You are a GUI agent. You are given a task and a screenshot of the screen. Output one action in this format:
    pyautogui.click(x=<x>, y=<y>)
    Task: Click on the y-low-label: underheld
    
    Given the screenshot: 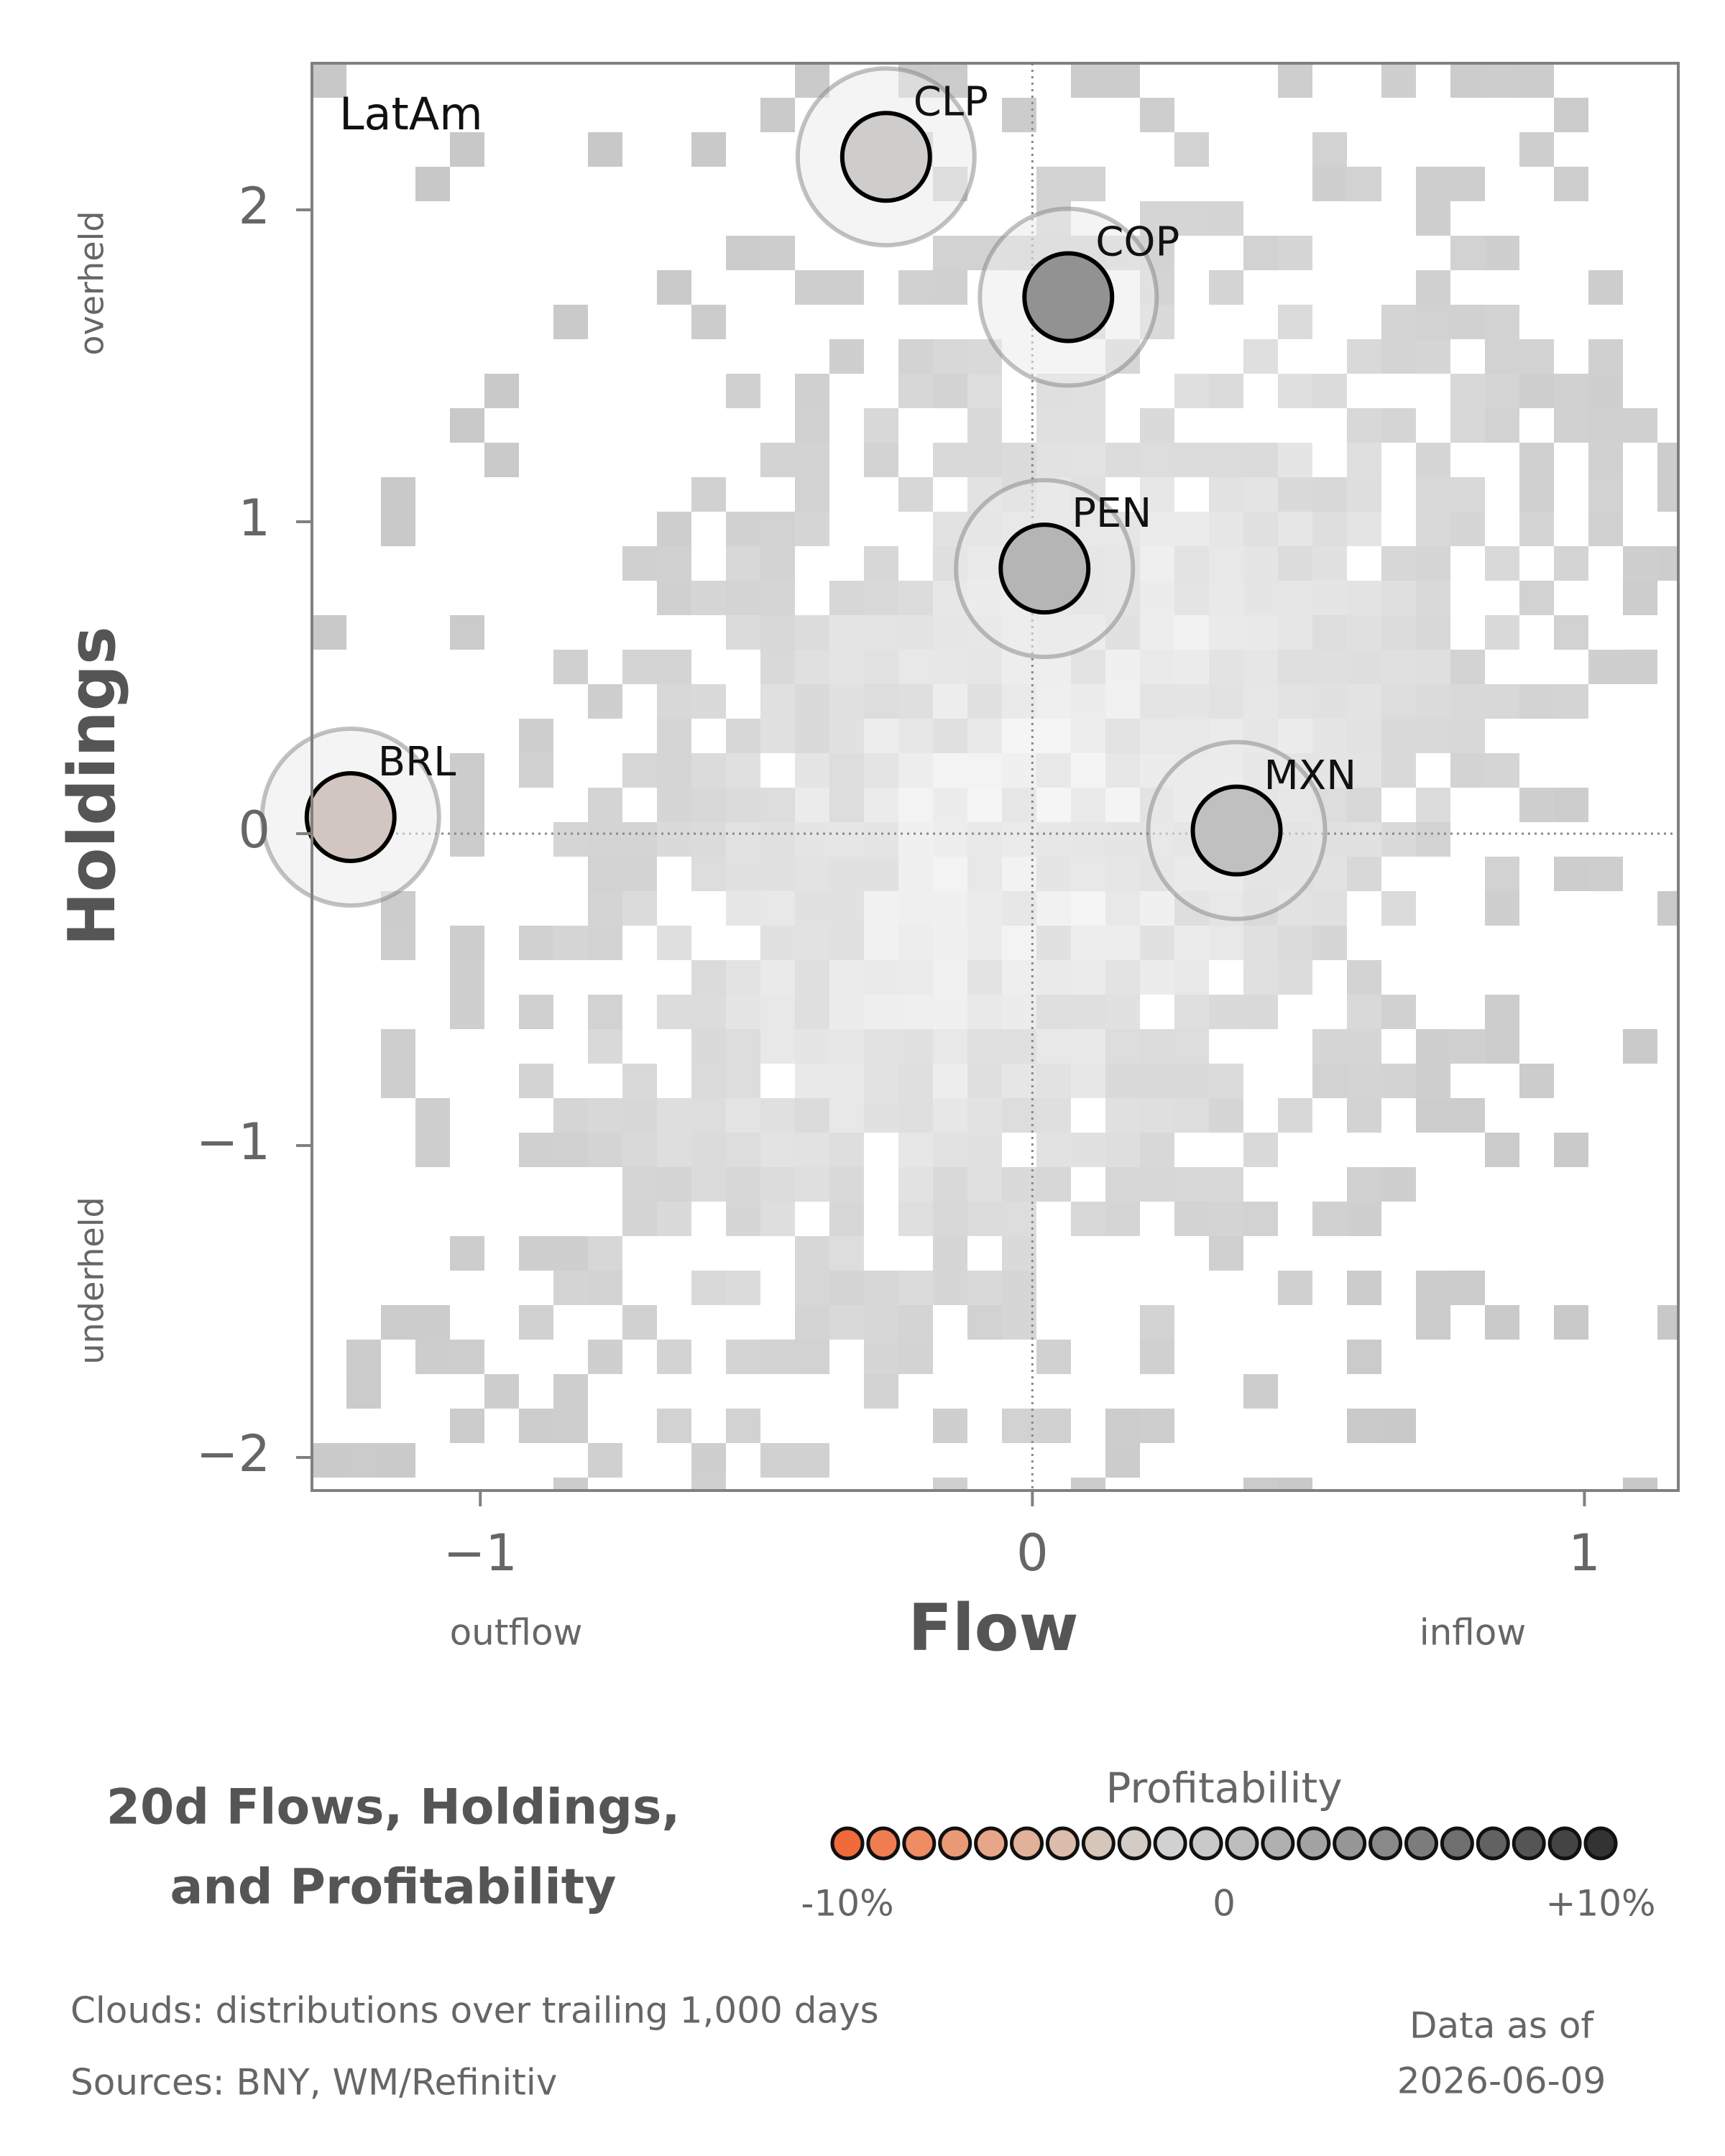 What is the action you would take?
    pyautogui.click(x=92, y=1280)
    